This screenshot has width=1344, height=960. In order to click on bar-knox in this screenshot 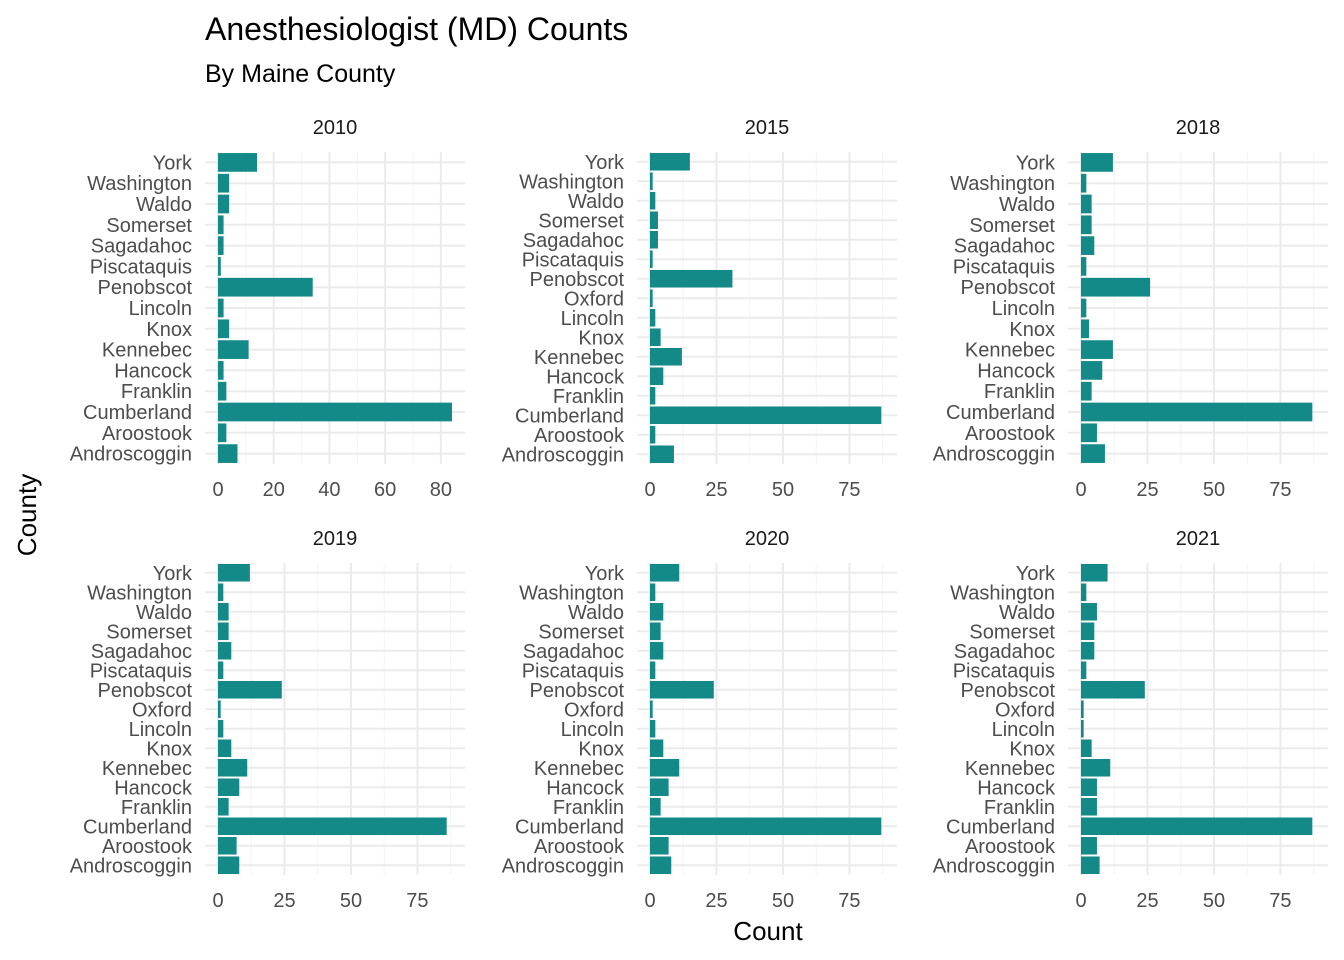, I will do `click(655, 337)`.